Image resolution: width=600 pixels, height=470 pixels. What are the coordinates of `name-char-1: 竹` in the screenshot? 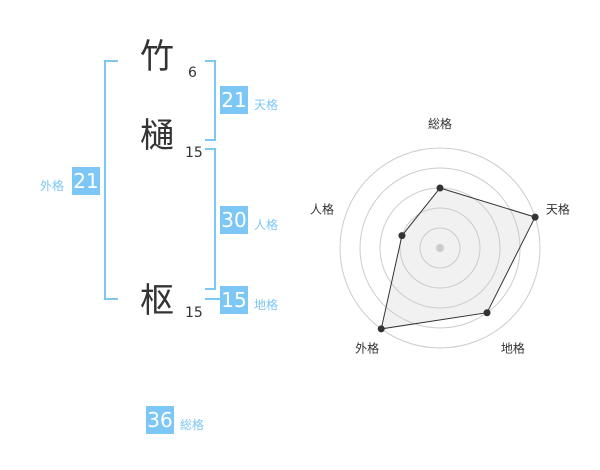 It's located at (157, 57).